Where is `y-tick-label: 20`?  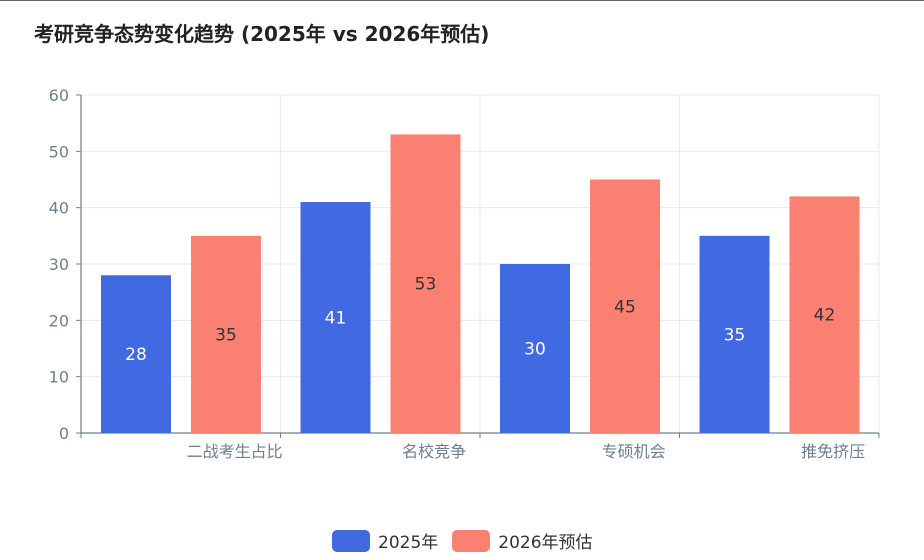
y-tick-label: 20 is located at coordinates (59, 320).